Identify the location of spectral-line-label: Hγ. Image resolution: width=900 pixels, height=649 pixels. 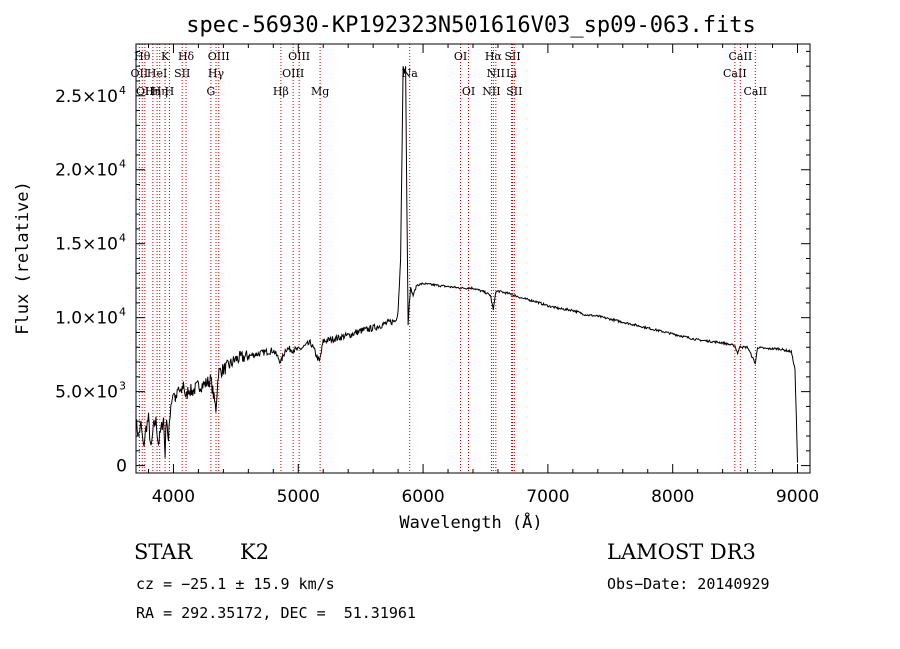
(216, 73).